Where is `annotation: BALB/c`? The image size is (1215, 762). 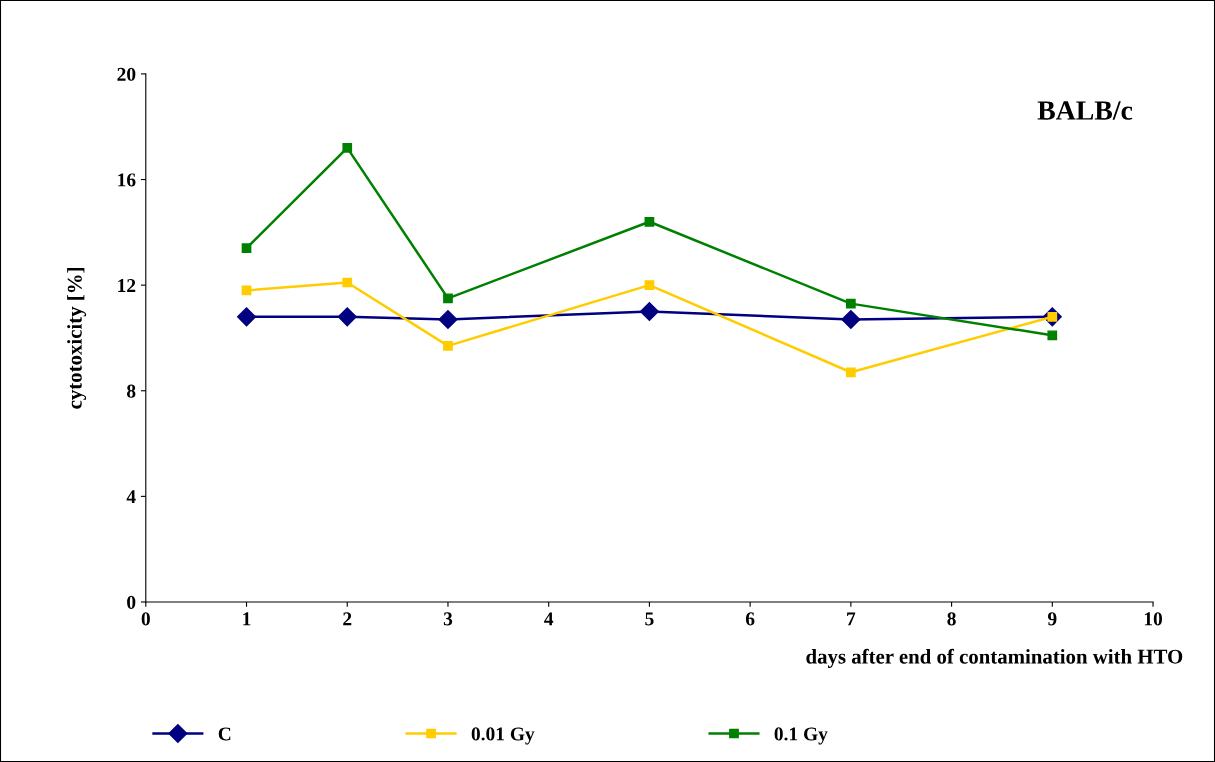 annotation: BALB/c is located at coordinates (1085, 110).